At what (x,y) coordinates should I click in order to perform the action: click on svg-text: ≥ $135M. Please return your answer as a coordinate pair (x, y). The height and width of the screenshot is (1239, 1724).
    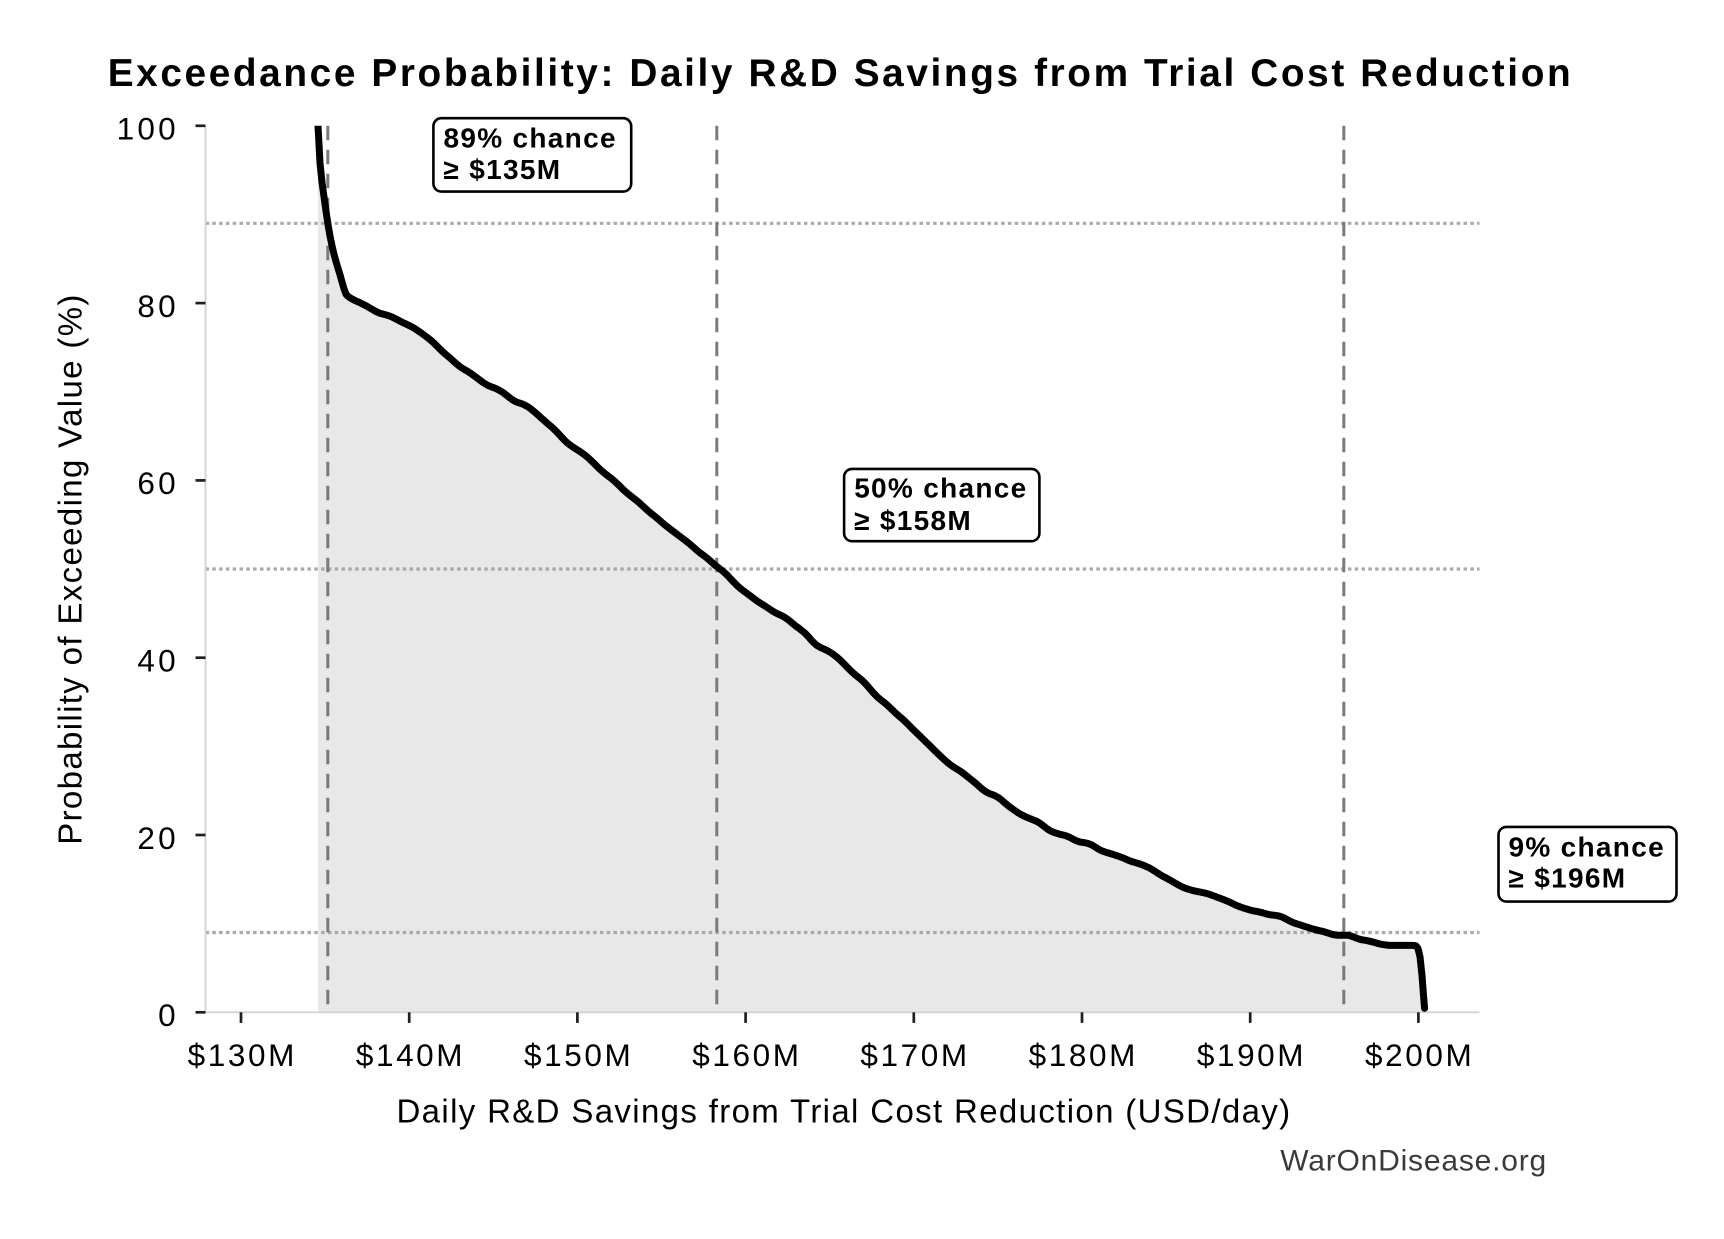
    Looking at the image, I should click on (503, 169).